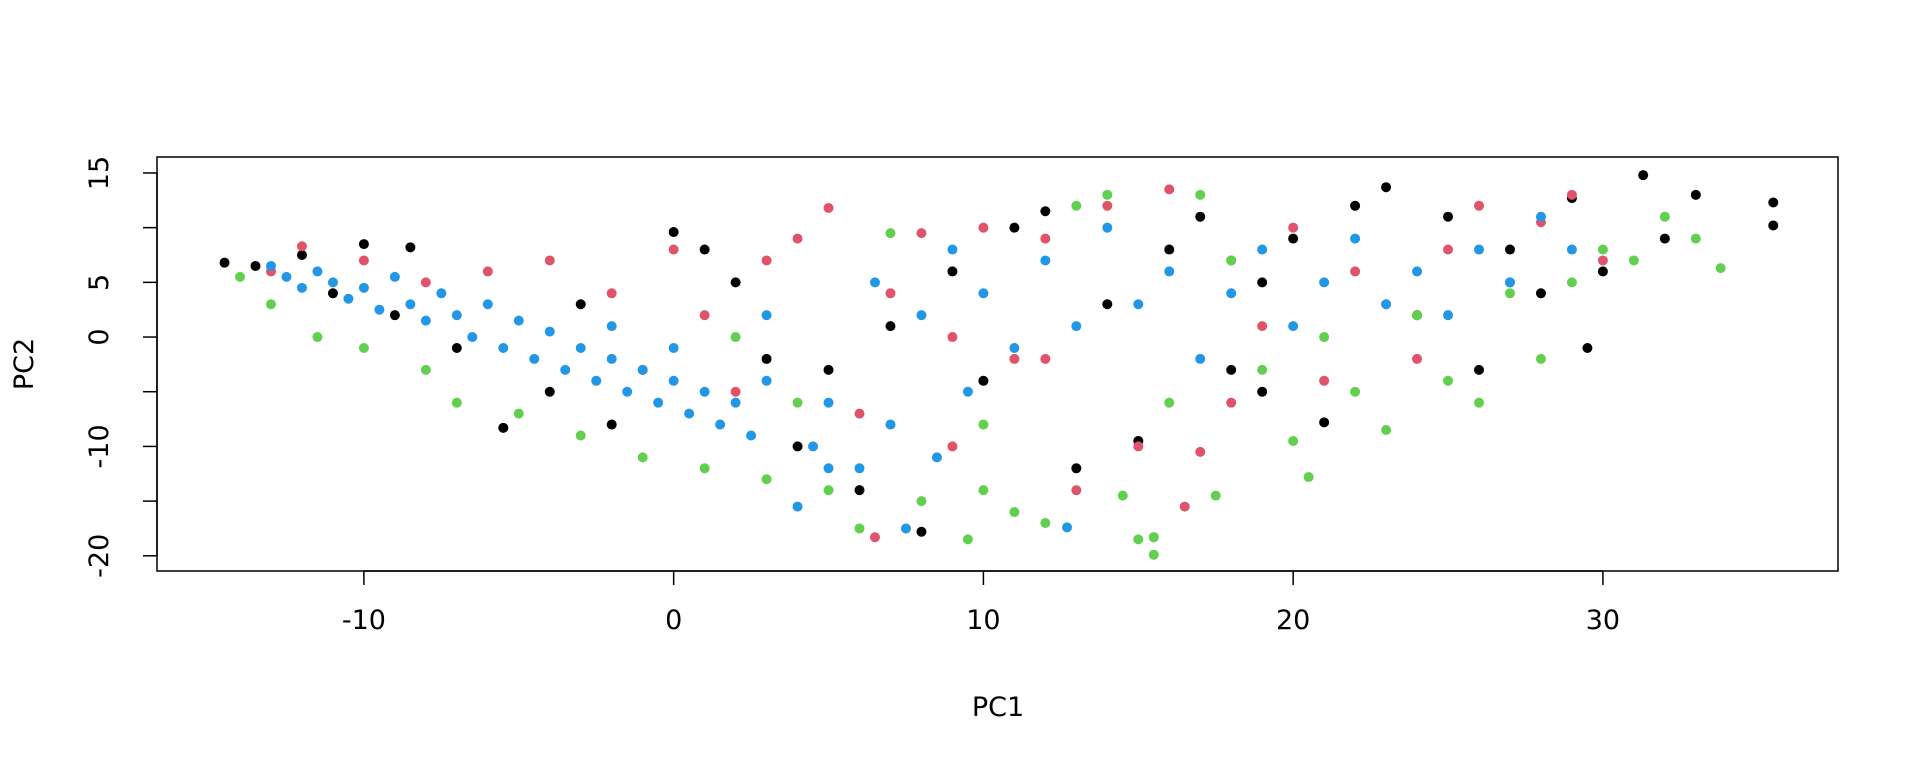 This screenshot has height=768, width=1920. Describe the element at coordinates (99, 446) in the screenshot. I see `y-tick-label: -10` at that location.